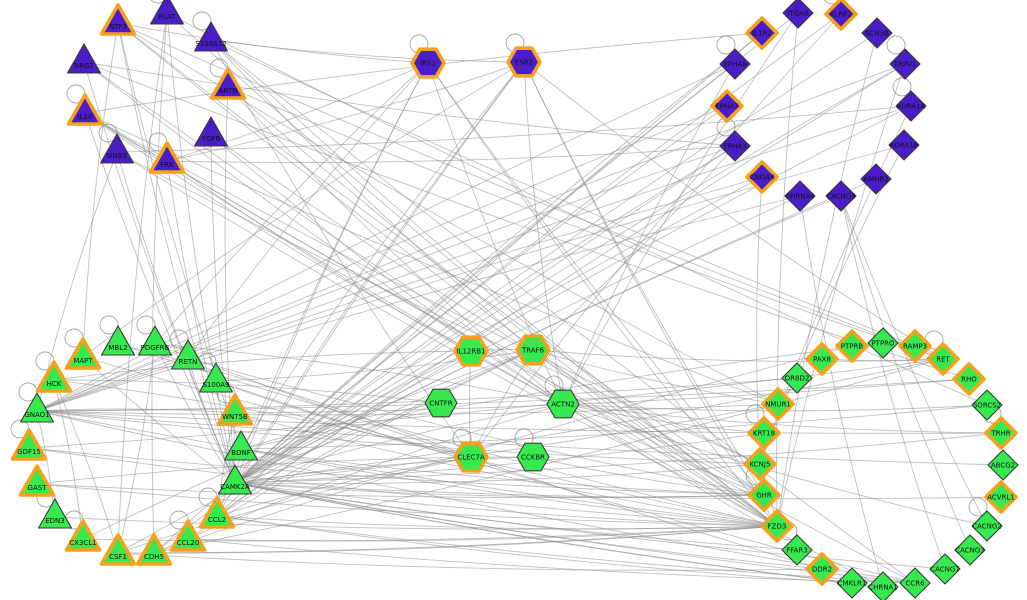  I want to click on node-TRAF6: TRAF6, so click(533, 350).